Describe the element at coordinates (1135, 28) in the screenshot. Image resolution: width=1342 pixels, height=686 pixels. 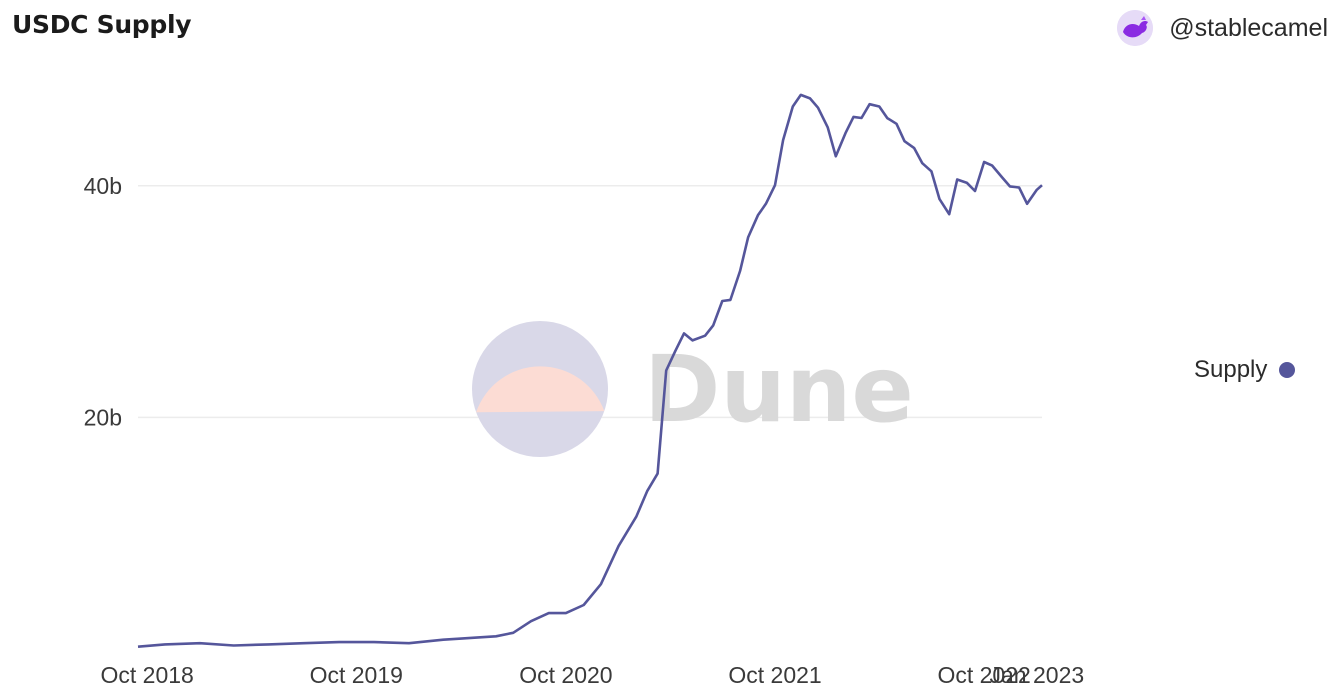
I see `author-avatar-icon` at that location.